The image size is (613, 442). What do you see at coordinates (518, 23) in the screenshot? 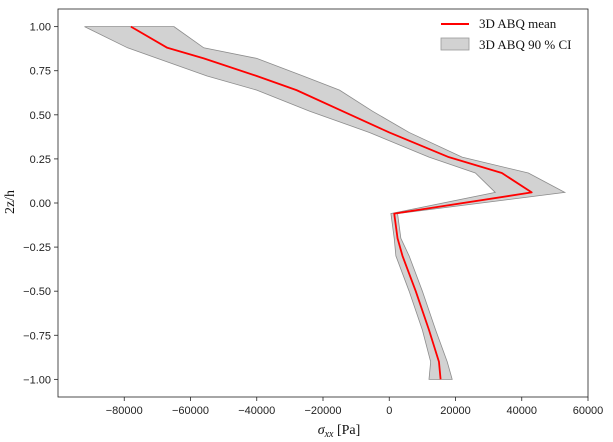
I see `legend-mean-label: 3D ABQ mean` at bounding box center [518, 23].